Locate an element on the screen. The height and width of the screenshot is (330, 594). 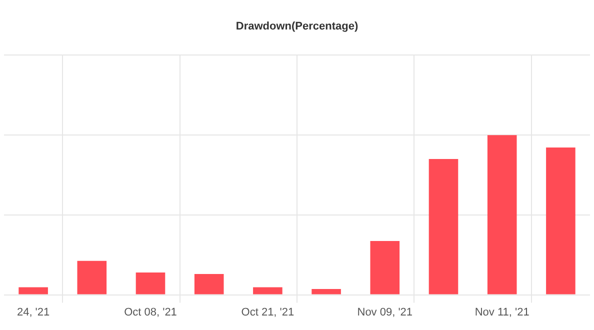
x-tick-label: Oct 08, '21 is located at coordinates (150, 312).